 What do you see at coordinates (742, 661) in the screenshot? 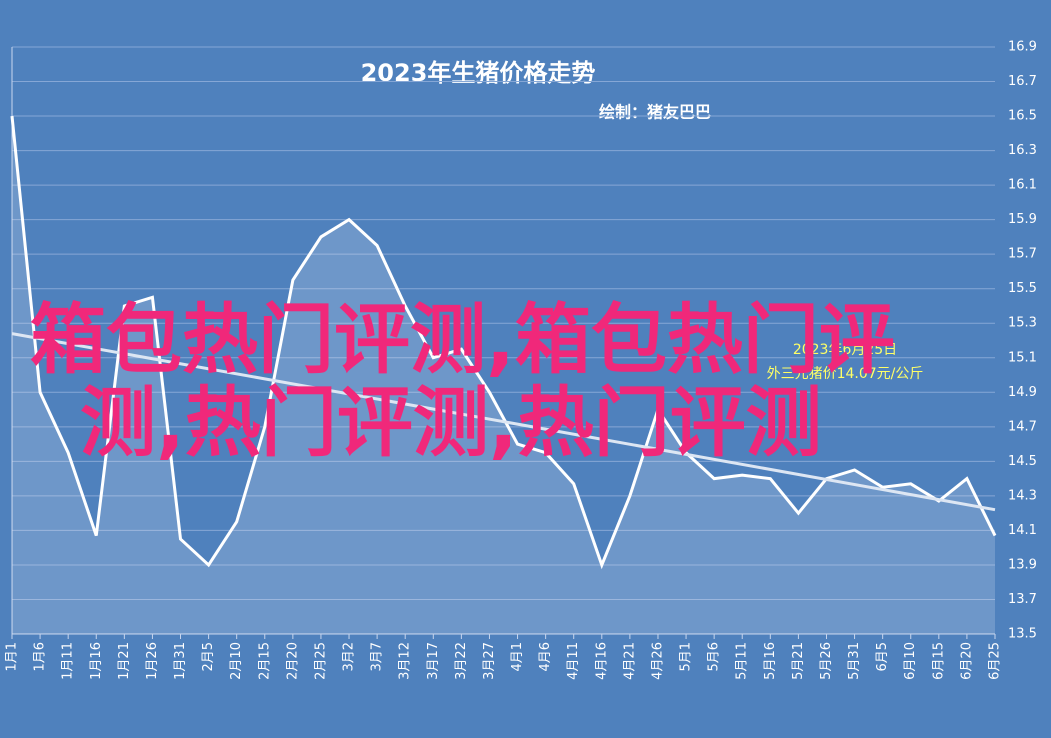
I see `x-tick-label: 5月11` at bounding box center [742, 661].